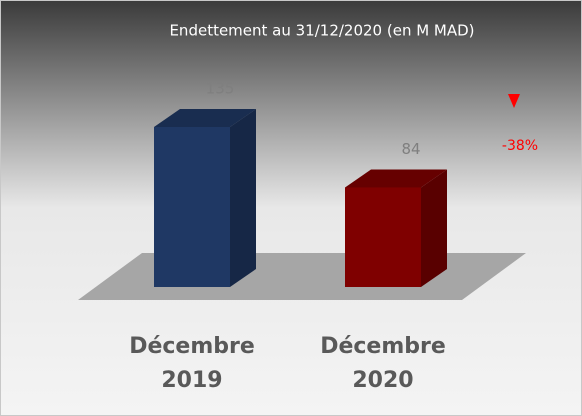 The height and width of the screenshot is (416, 582). What do you see at coordinates (302, 276) in the screenshot?
I see `floor` at bounding box center [302, 276].